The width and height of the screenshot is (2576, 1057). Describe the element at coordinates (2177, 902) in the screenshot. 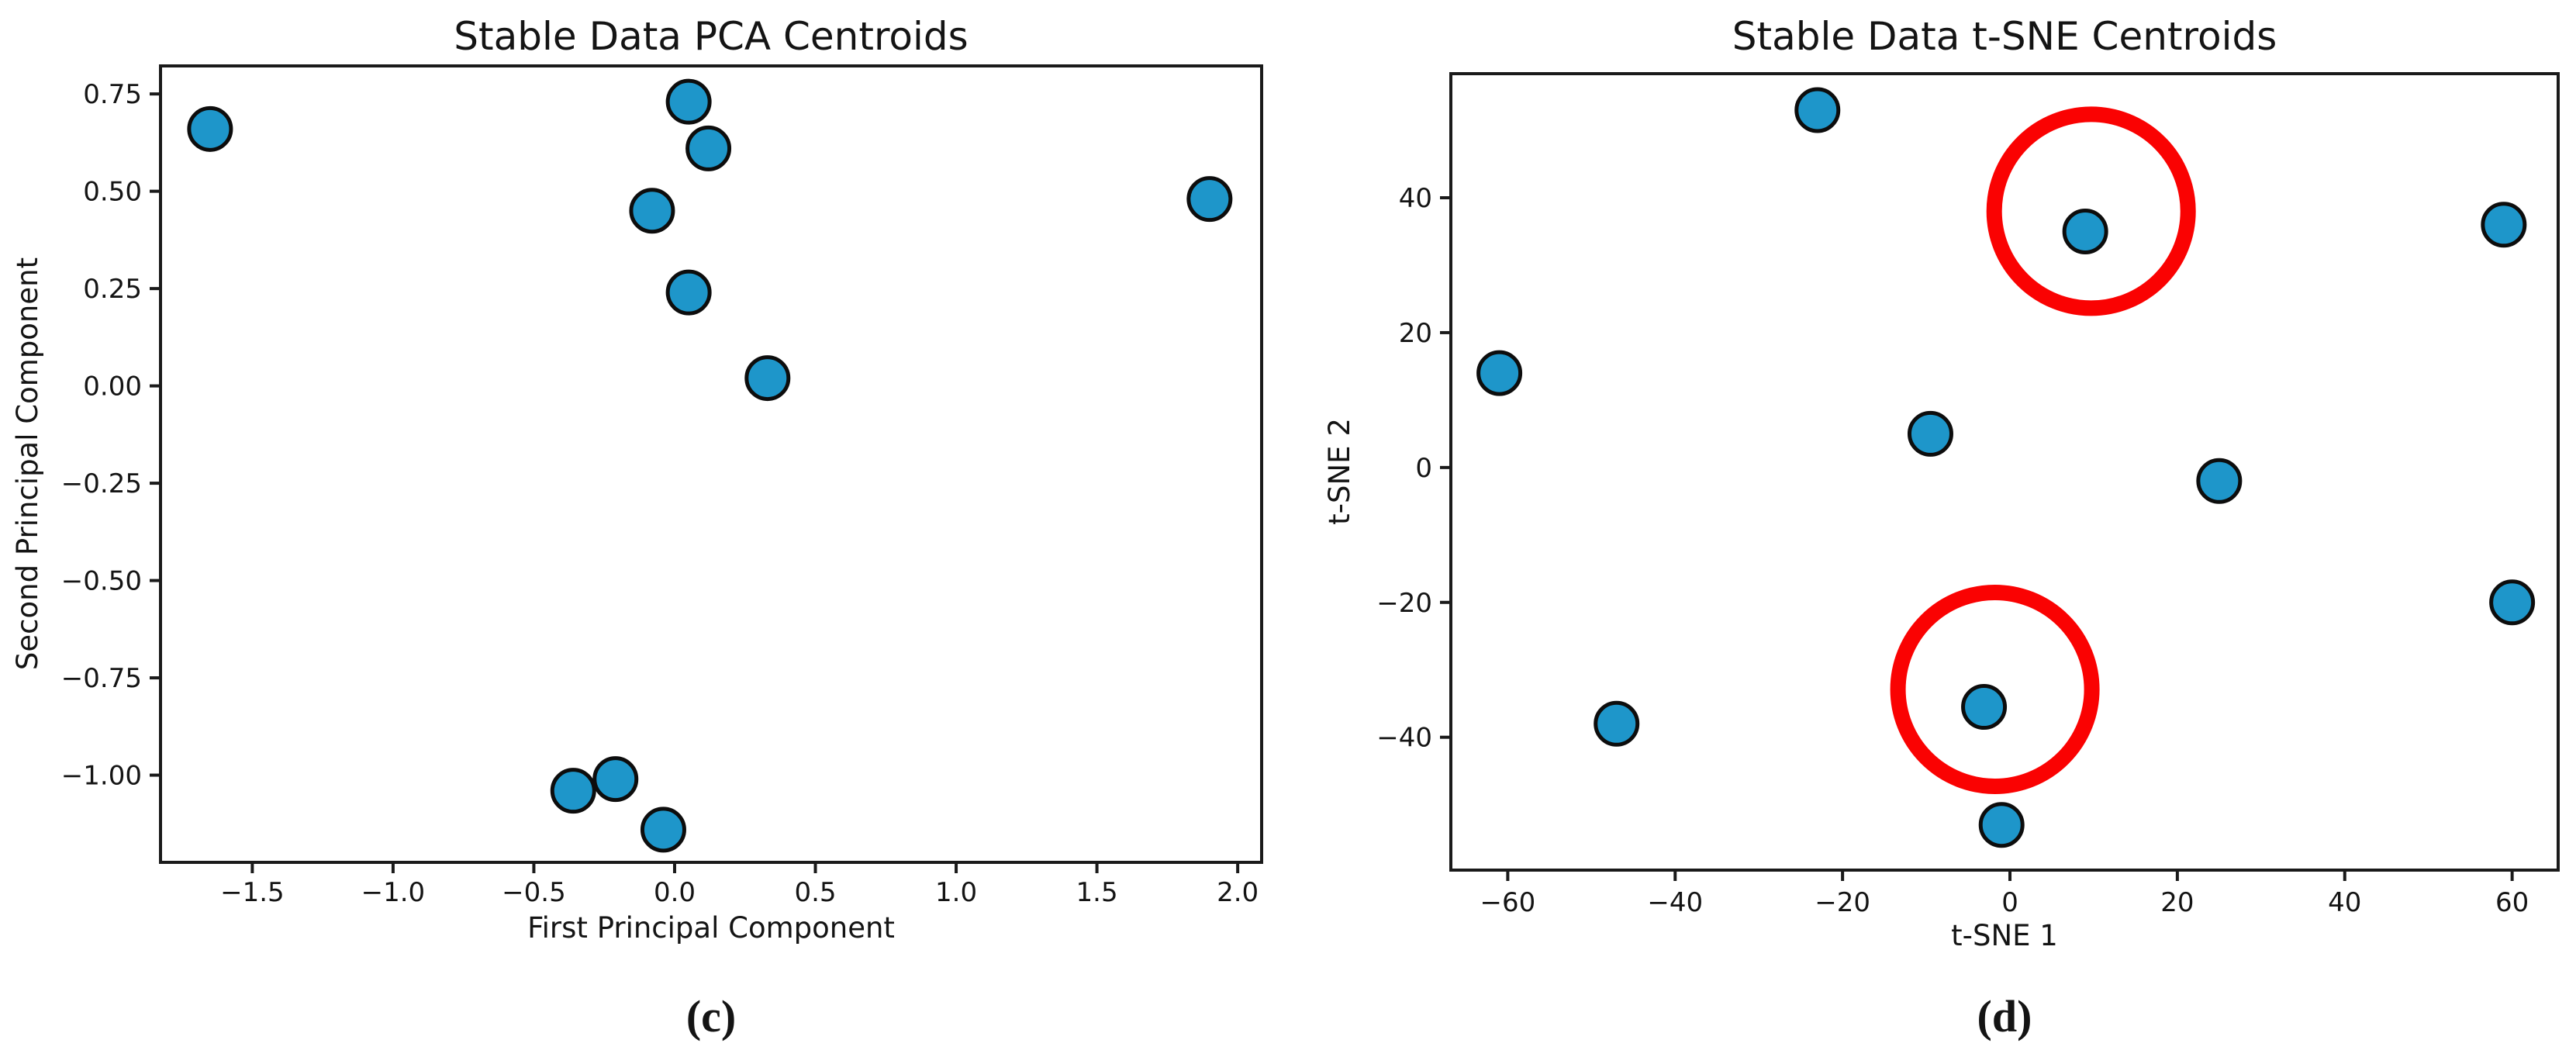

I see `x-tick-label: 20` at that location.